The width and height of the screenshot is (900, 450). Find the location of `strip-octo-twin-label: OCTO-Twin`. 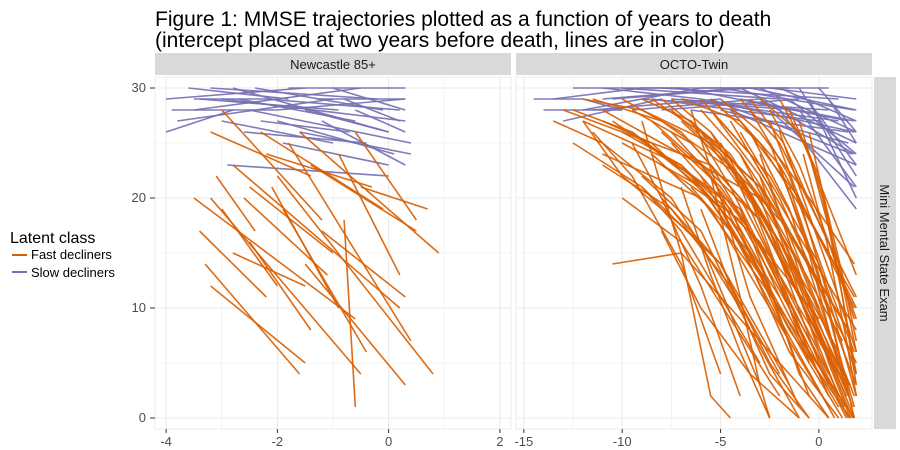

strip-octo-twin-label: OCTO-Twin is located at coordinates (694, 64).